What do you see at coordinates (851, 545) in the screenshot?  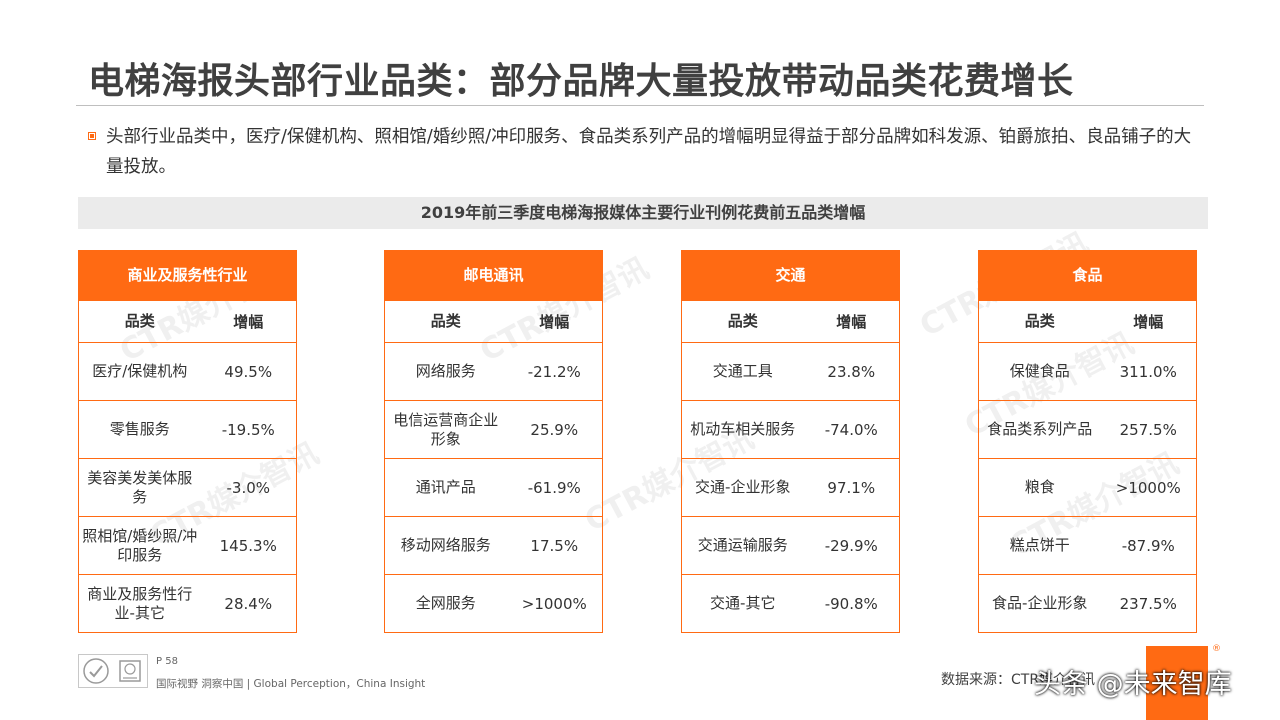 I see `growth-cell: -29.9%` at bounding box center [851, 545].